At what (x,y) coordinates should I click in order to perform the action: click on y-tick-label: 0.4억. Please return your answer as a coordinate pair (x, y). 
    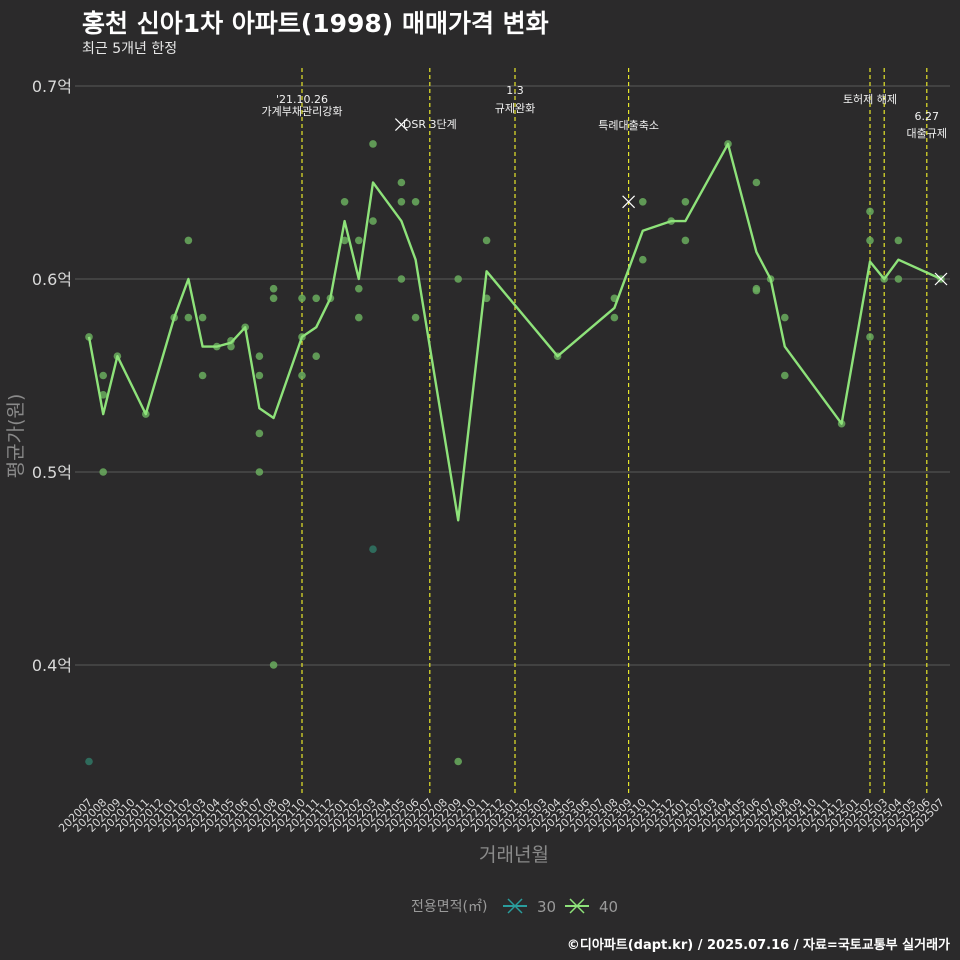
    Looking at the image, I should click on (52, 665).